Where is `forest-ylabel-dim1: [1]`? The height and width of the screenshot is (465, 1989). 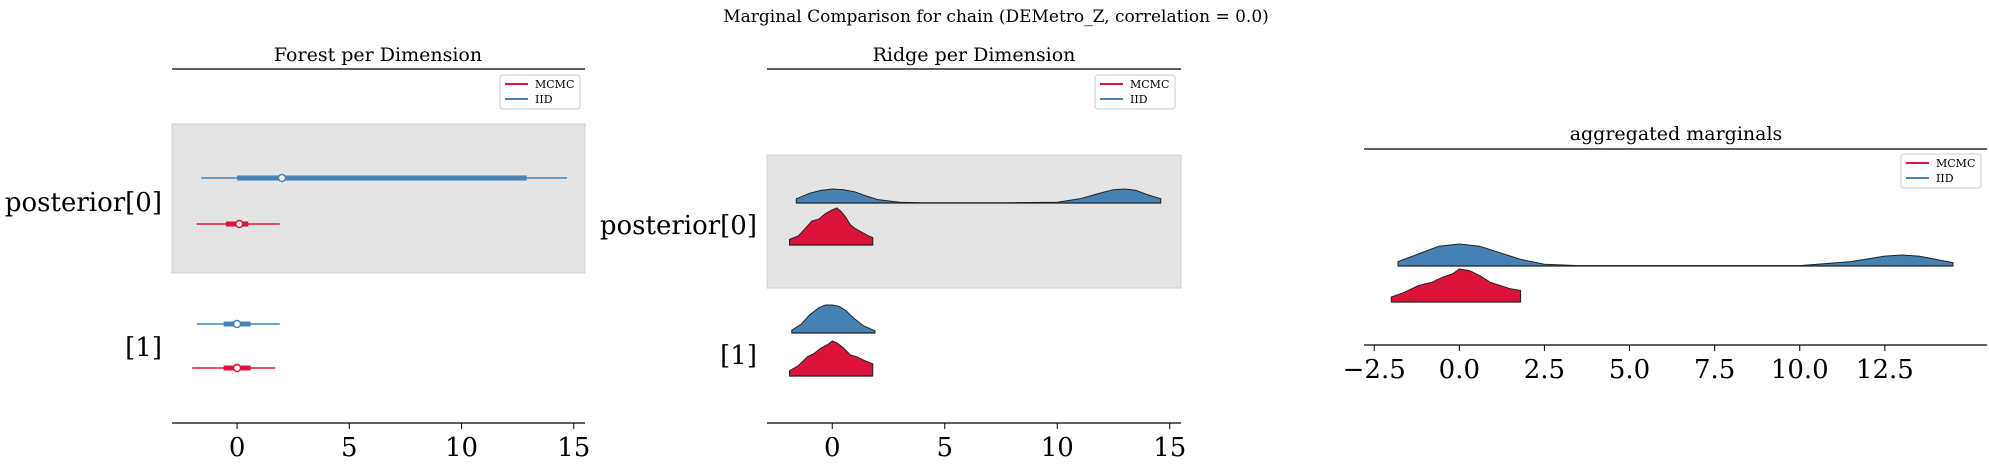
forest-ylabel-dim1: [1] is located at coordinates (143, 348).